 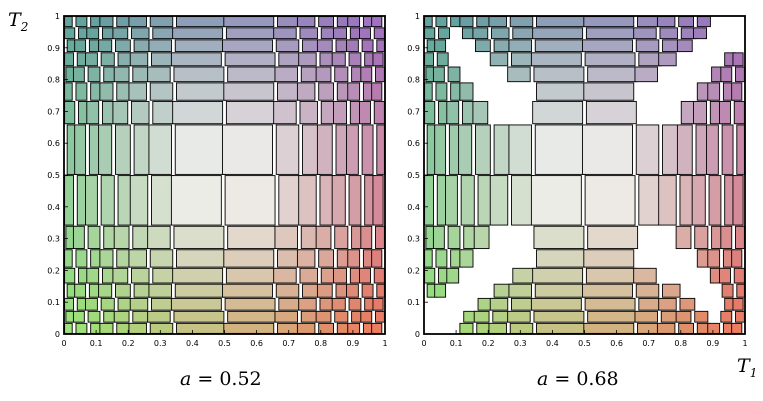 I want to click on right-y-tick-label: 0.7, so click(x=413, y=111).